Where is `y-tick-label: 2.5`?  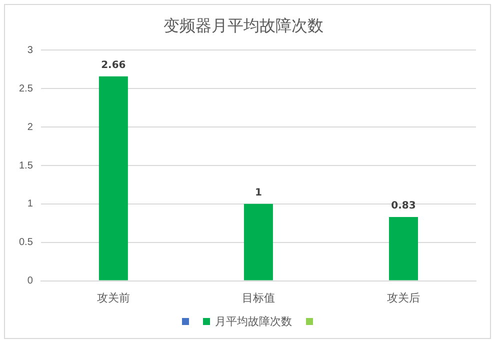 y-tick-label: 2.5 is located at coordinates (26, 88).